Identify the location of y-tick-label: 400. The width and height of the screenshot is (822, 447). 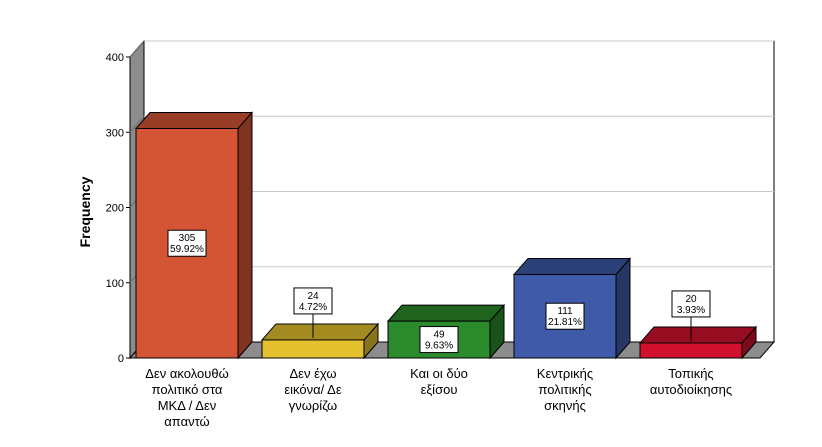
(115, 58).